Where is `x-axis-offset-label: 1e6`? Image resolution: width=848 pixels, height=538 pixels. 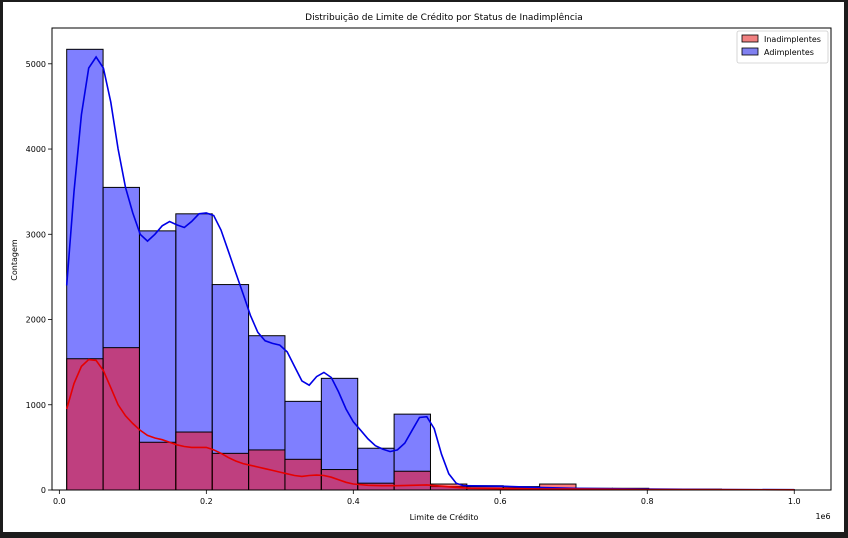 x-axis-offset-label: 1e6 is located at coordinates (822, 516).